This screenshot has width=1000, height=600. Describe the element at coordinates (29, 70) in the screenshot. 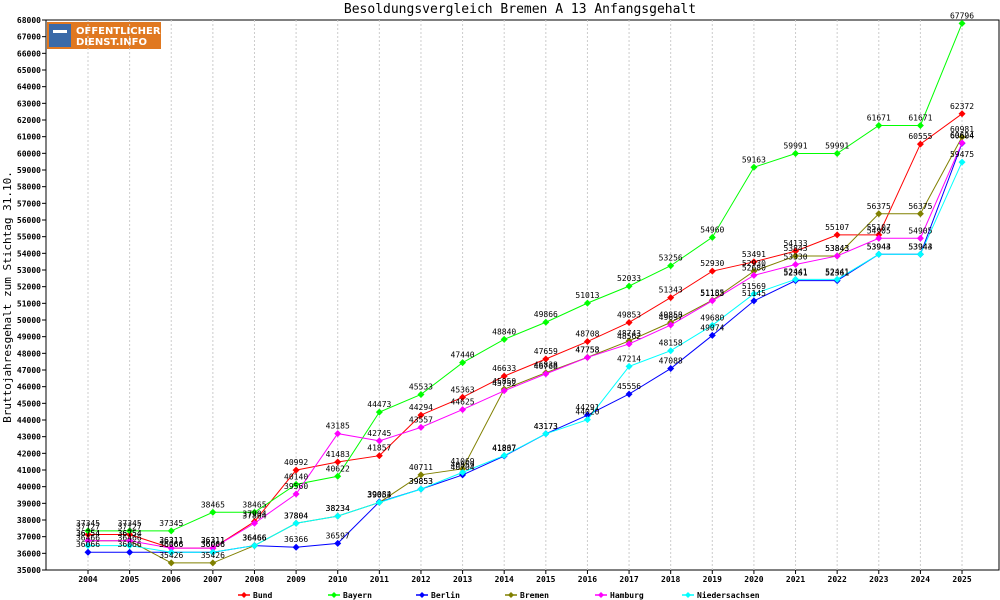

I see `y-tick-label: 65000` at that location.